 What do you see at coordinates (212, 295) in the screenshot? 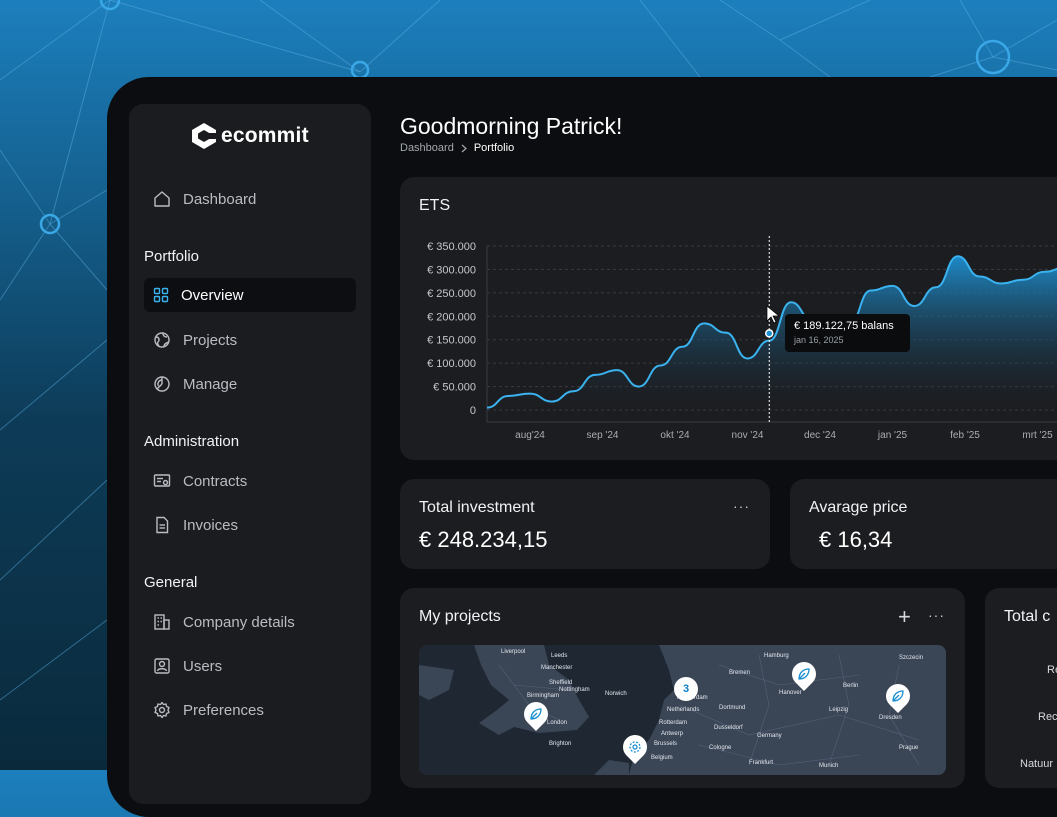
I see `sidebar-item-label: Overview` at bounding box center [212, 295].